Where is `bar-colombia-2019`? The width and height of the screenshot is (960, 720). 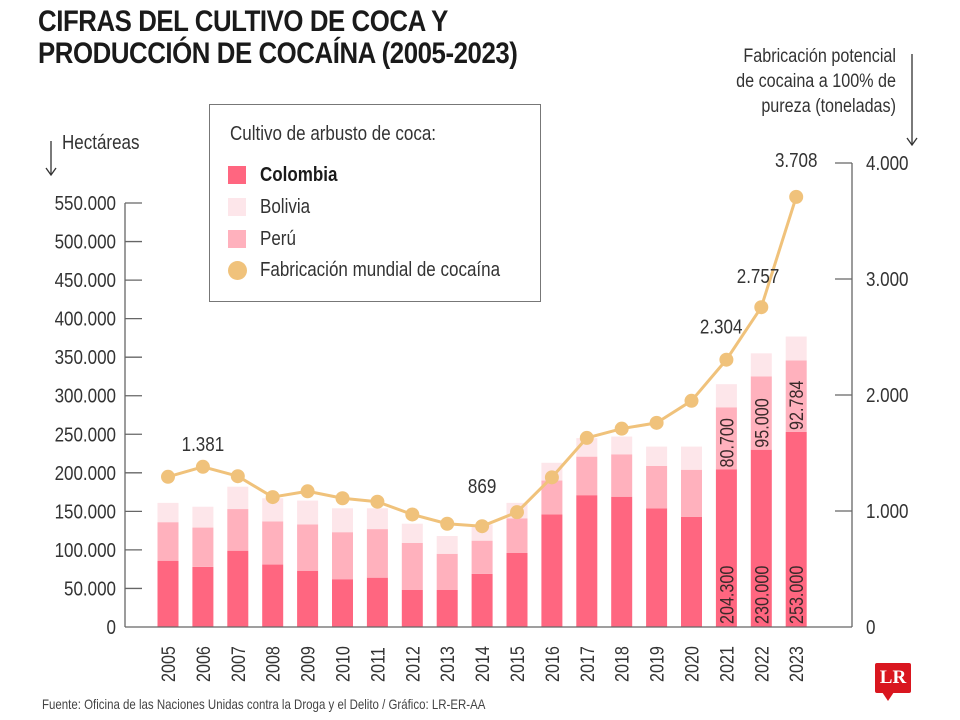 bar-colombia-2019 is located at coordinates (657, 567).